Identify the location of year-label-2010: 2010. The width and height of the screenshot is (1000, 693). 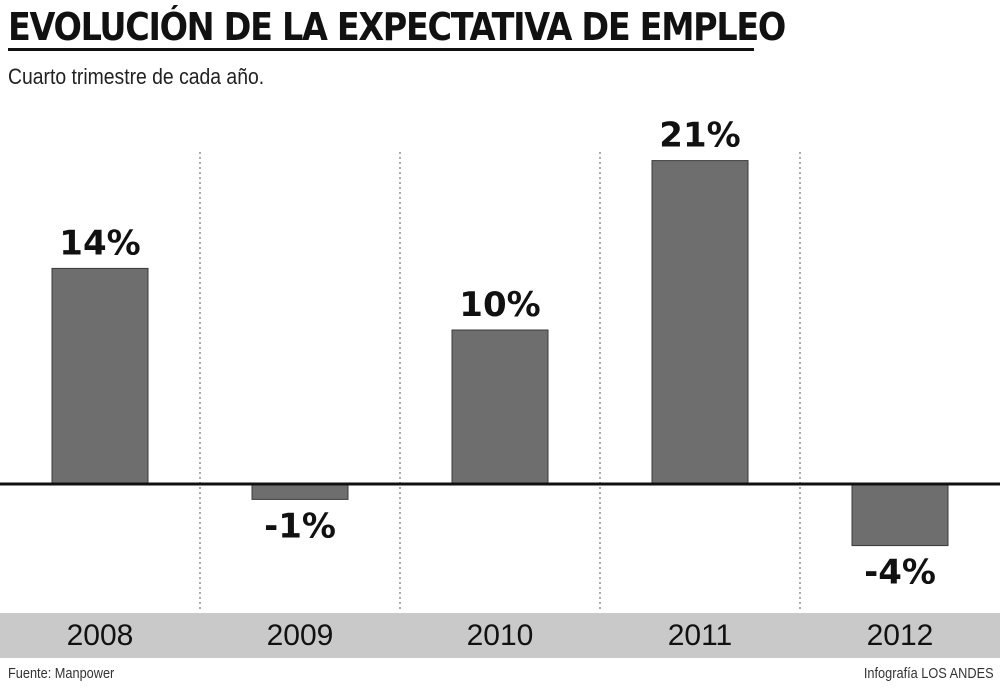
(500, 635).